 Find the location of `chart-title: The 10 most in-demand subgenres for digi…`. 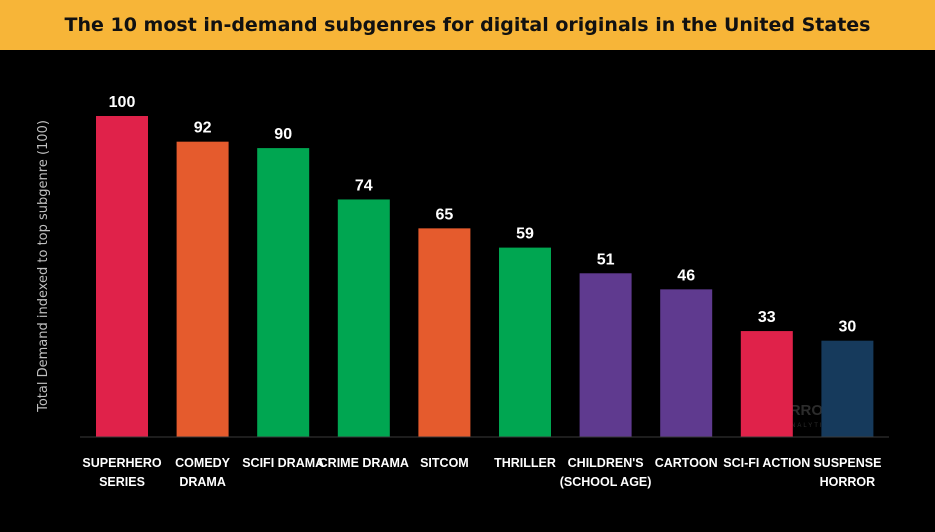

chart-title: The 10 most in-demand subgenres for digi… is located at coordinates (467, 25).